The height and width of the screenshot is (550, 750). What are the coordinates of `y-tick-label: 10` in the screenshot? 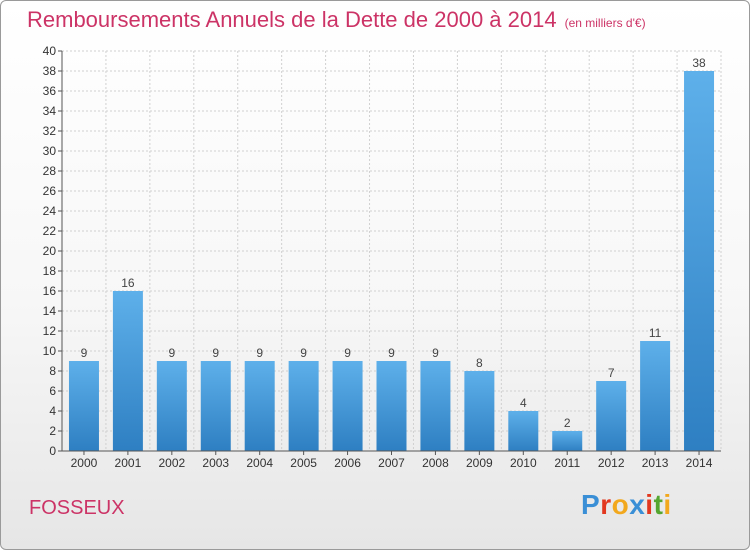 It's located at (50, 351).